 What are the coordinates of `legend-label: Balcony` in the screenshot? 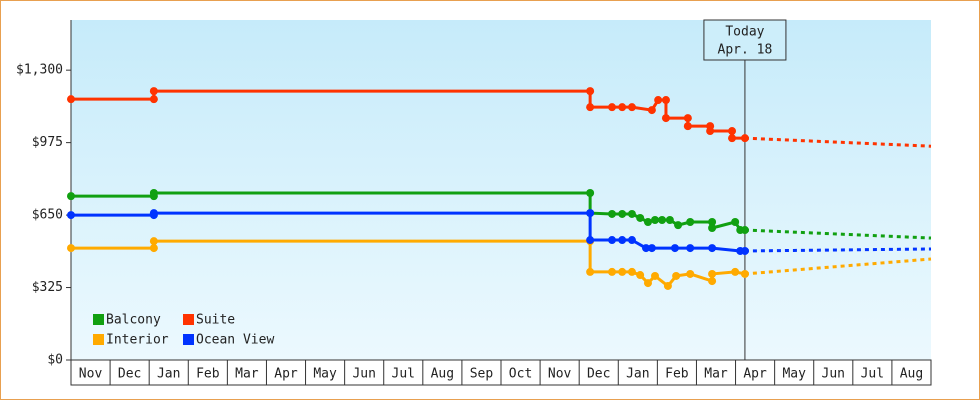 It's located at (133, 320).